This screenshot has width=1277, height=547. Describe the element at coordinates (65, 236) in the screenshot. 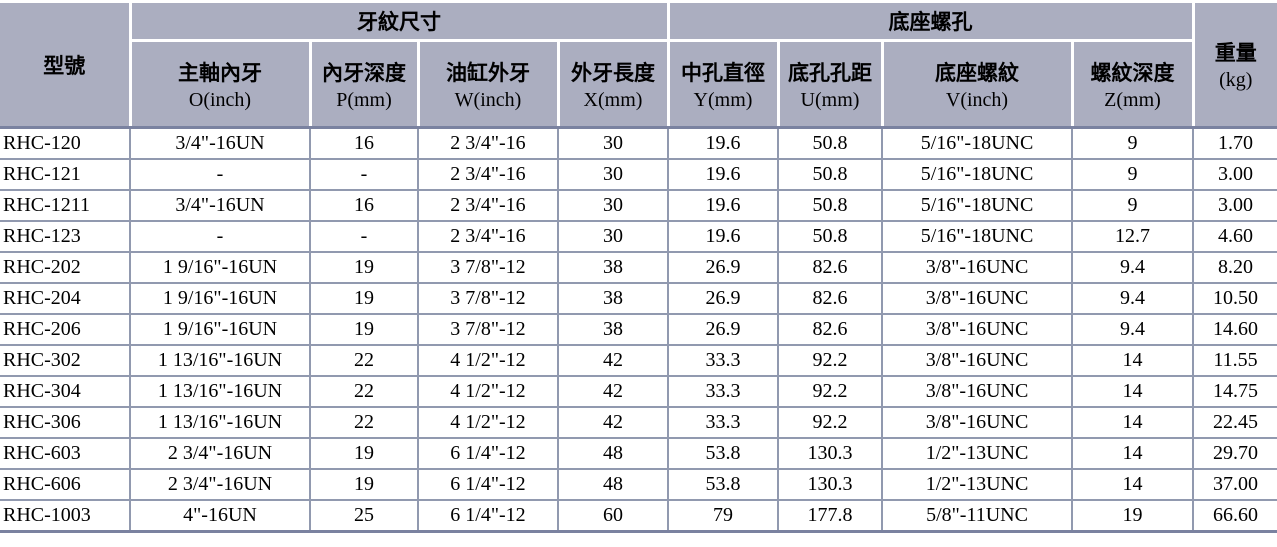

I see `model-cell: RHC-123` at that location.